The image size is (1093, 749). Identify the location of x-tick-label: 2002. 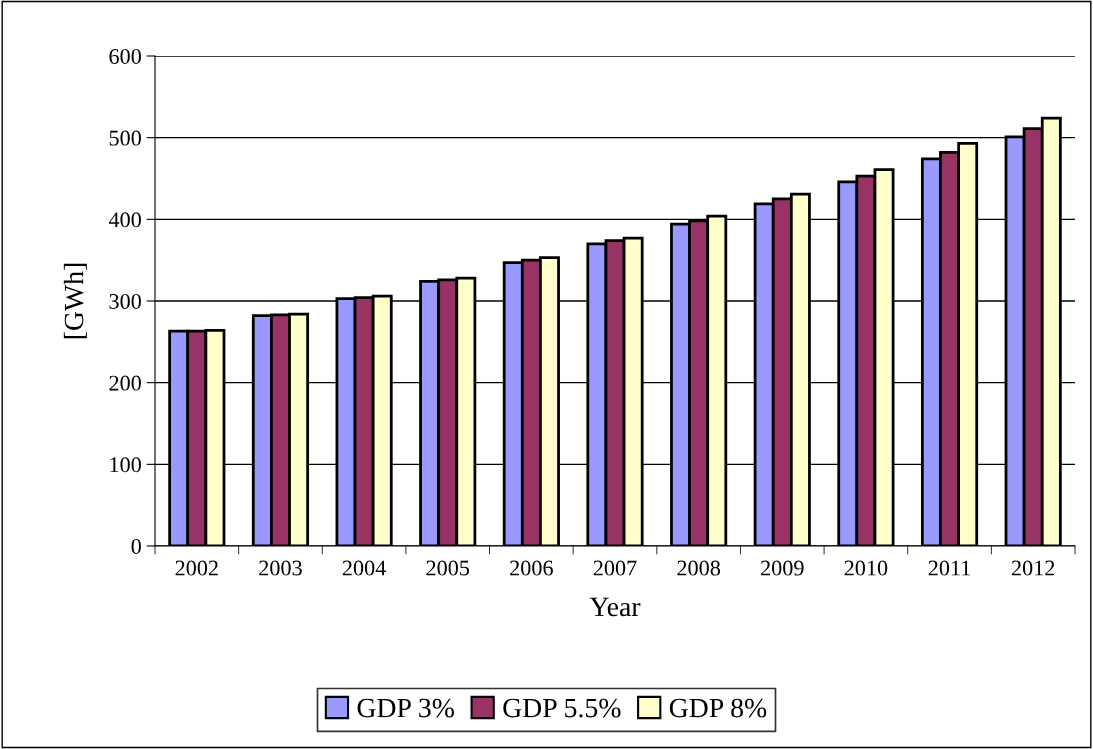
(196, 568).